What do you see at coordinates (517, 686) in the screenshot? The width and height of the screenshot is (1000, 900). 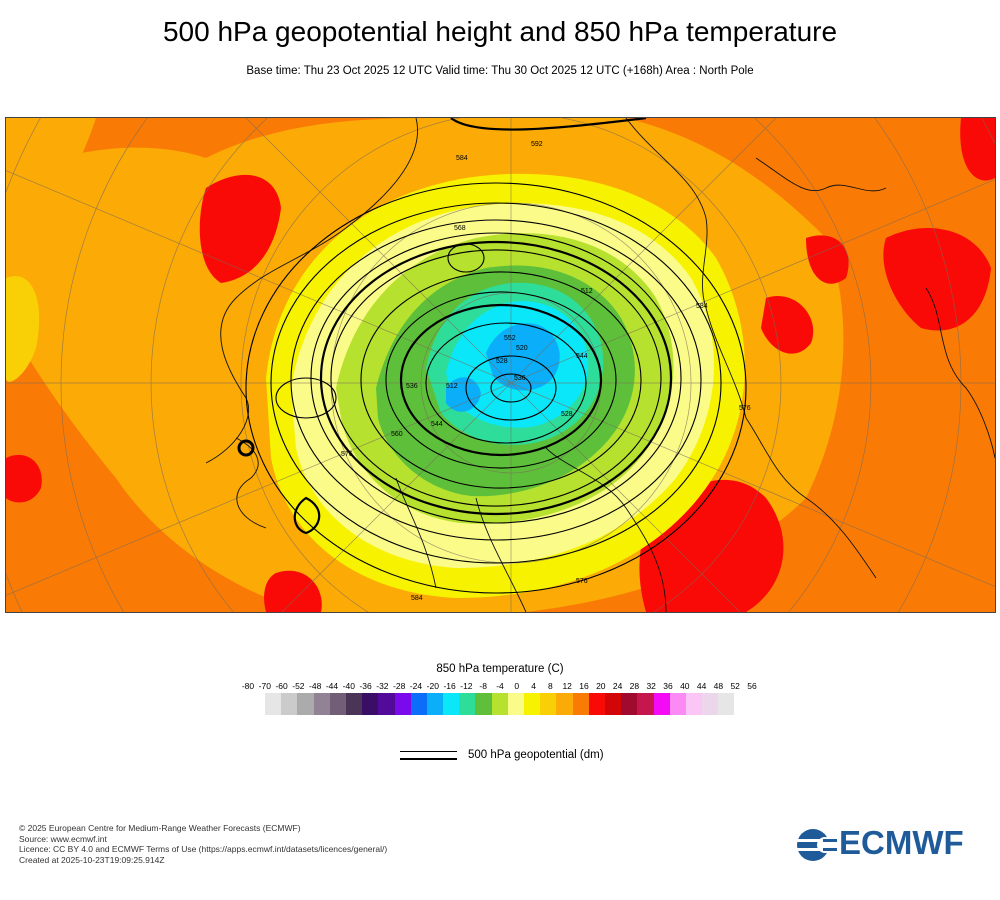 I see `legend-tick-label: 0` at bounding box center [517, 686].